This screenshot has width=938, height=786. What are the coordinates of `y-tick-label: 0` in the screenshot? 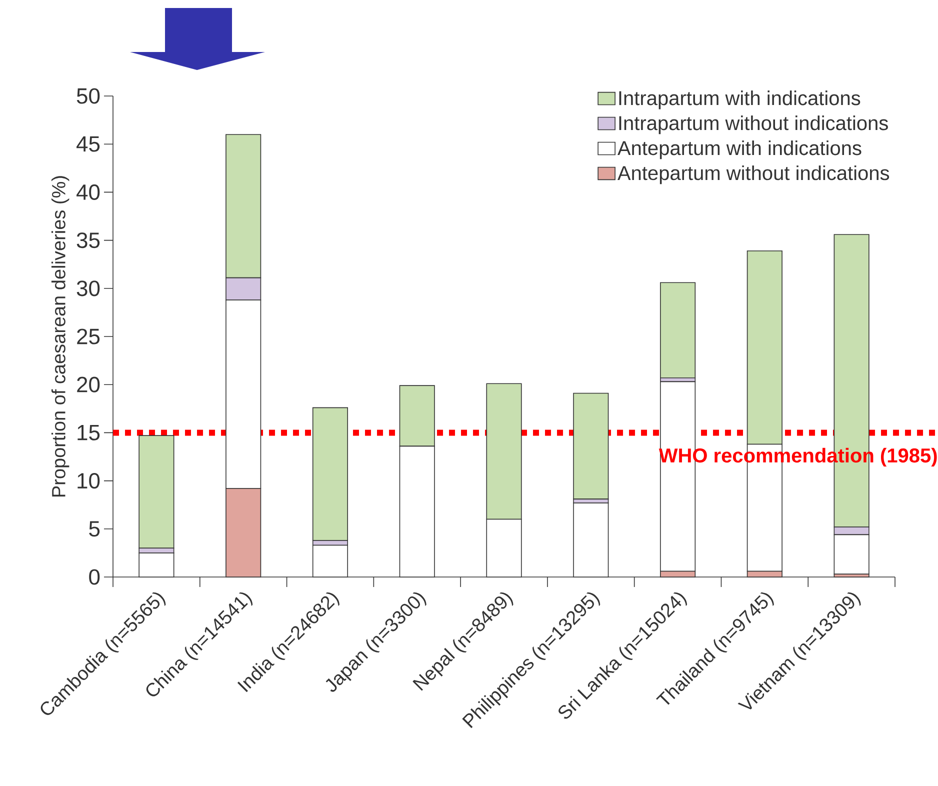 It's located at (94, 577).